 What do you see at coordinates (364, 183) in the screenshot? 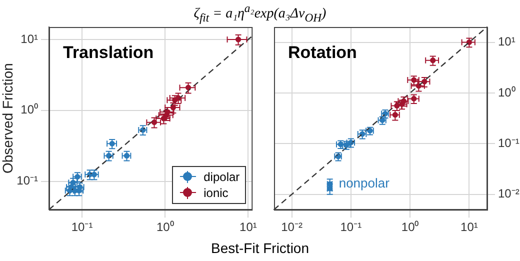
I see `legend-label: nonpolar` at bounding box center [364, 183].